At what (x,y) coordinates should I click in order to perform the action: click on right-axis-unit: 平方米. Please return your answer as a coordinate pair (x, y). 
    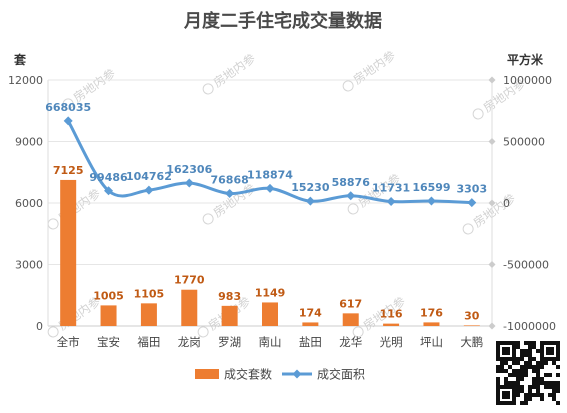
    Looking at the image, I should click on (525, 59).